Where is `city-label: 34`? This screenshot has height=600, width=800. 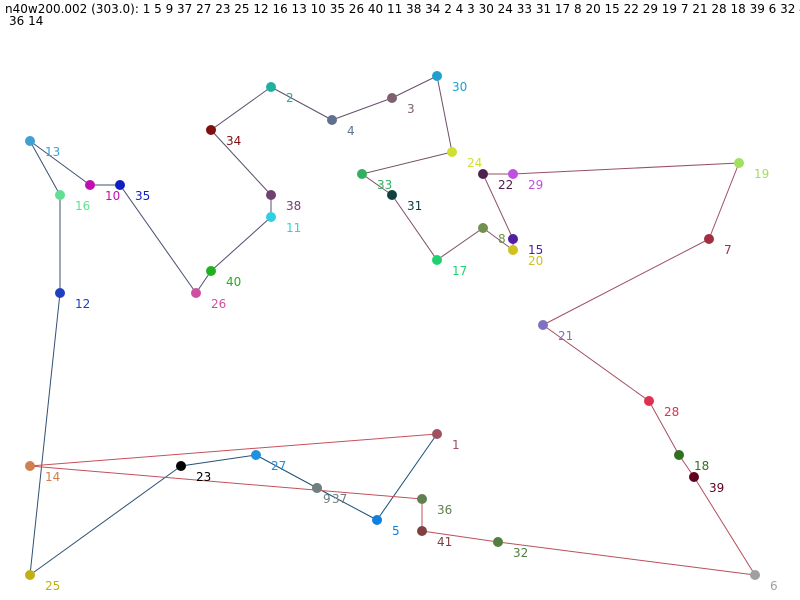 city-label: 34 is located at coordinates (233, 141).